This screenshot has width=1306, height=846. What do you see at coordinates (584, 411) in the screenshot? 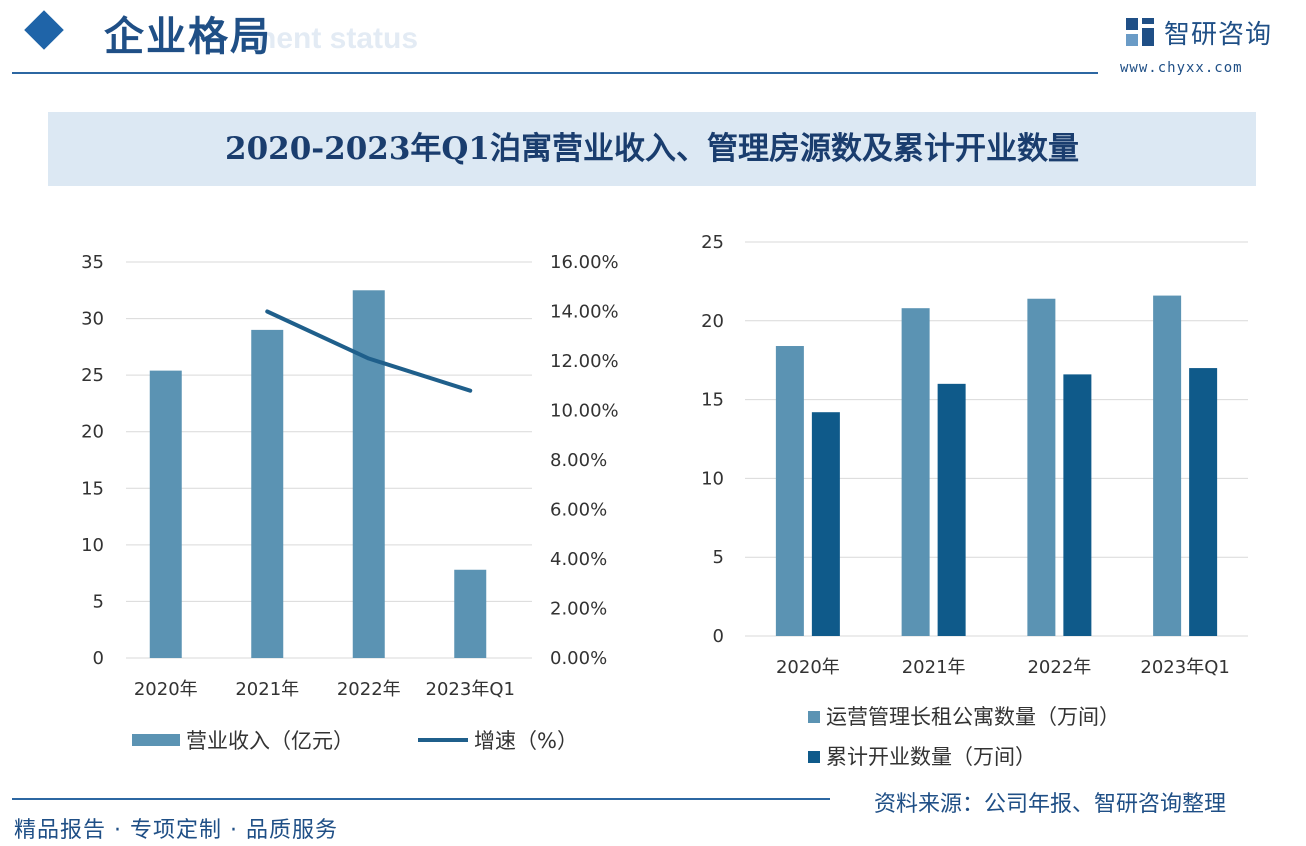
I see `y2-tick-label: 10.00%` at bounding box center [584, 411].